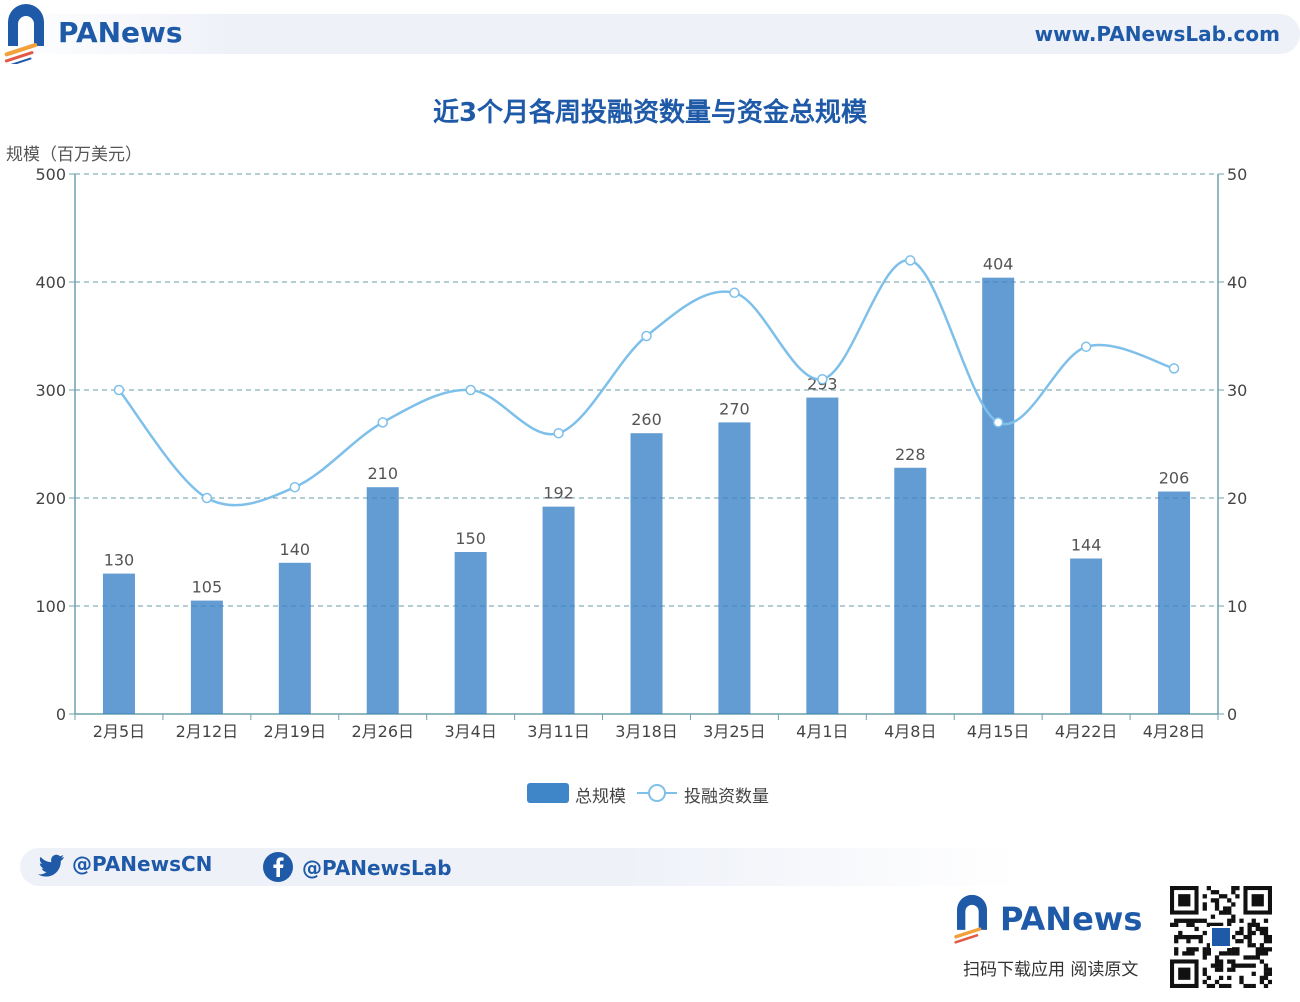 The height and width of the screenshot is (1002, 1300). I want to click on y-tick-label-right: 30, so click(1237, 390).